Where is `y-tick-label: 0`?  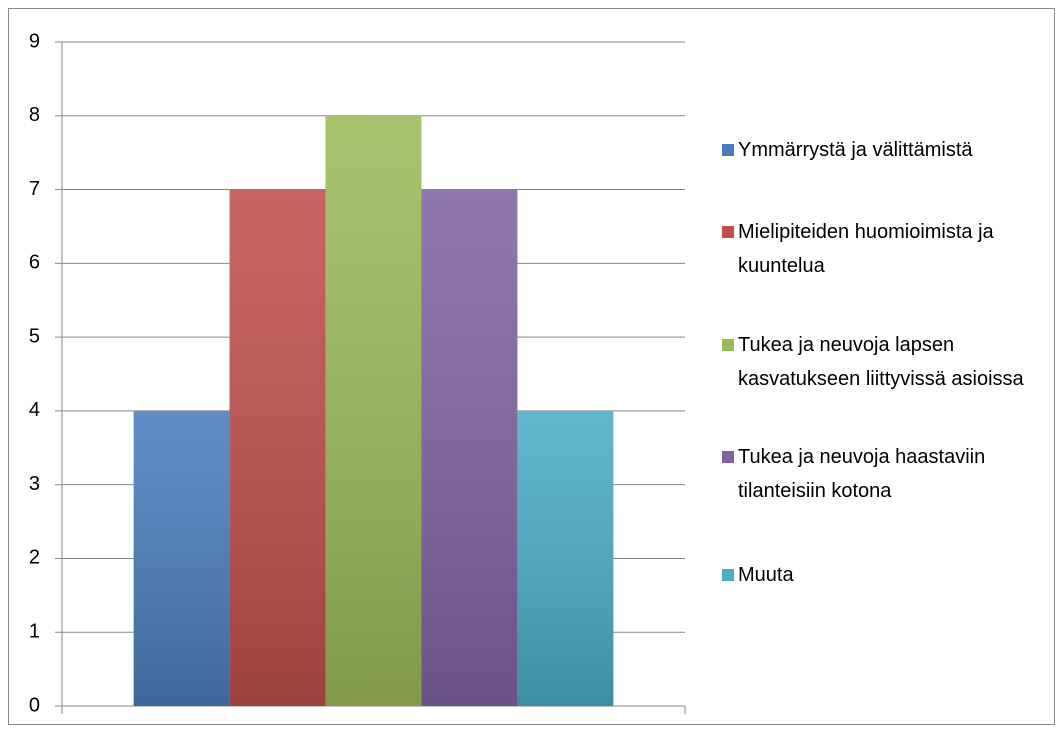 y-tick-label: 0 is located at coordinates (34, 705).